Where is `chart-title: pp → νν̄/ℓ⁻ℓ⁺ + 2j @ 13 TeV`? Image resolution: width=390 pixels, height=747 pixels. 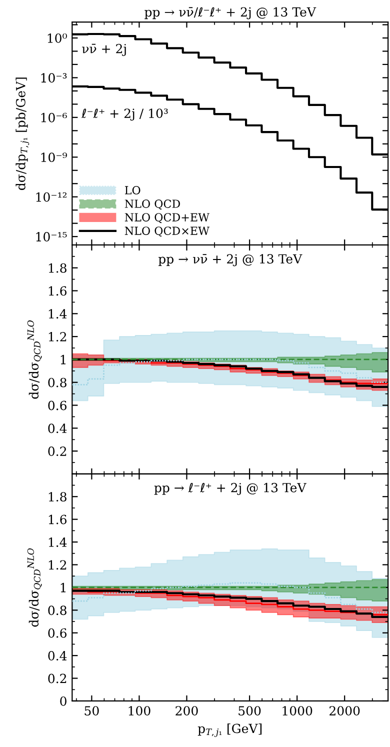
chart-title: pp → νν̄/ℓ⁻ℓ⁺ + 2j @ 13 TeV is located at coordinates (230, 13).